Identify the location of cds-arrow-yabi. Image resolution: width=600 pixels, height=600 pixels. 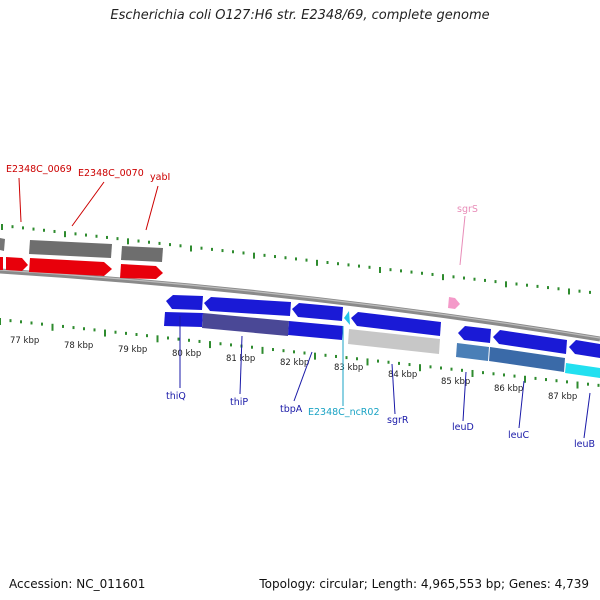
(141, 271).